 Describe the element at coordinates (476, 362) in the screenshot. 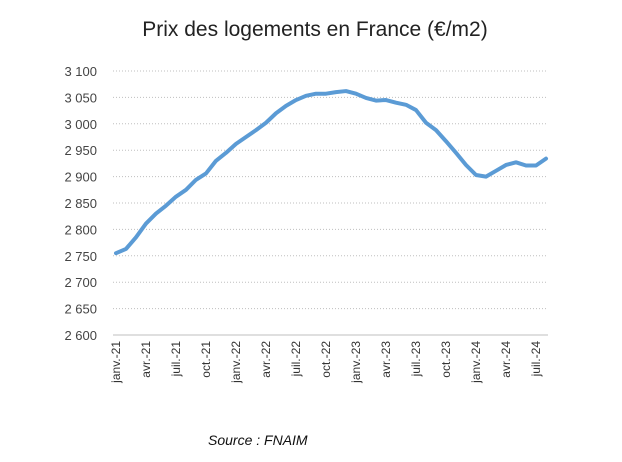

I see `x-tick-label: janv.-24` at that location.